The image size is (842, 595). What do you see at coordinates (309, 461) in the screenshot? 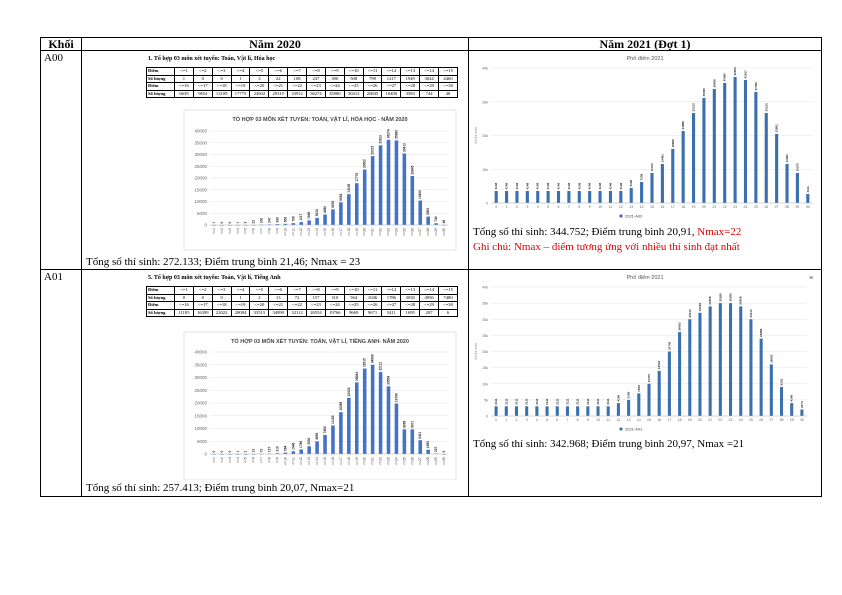
I see `category-label: <=13` at bounding box center [309, 461].